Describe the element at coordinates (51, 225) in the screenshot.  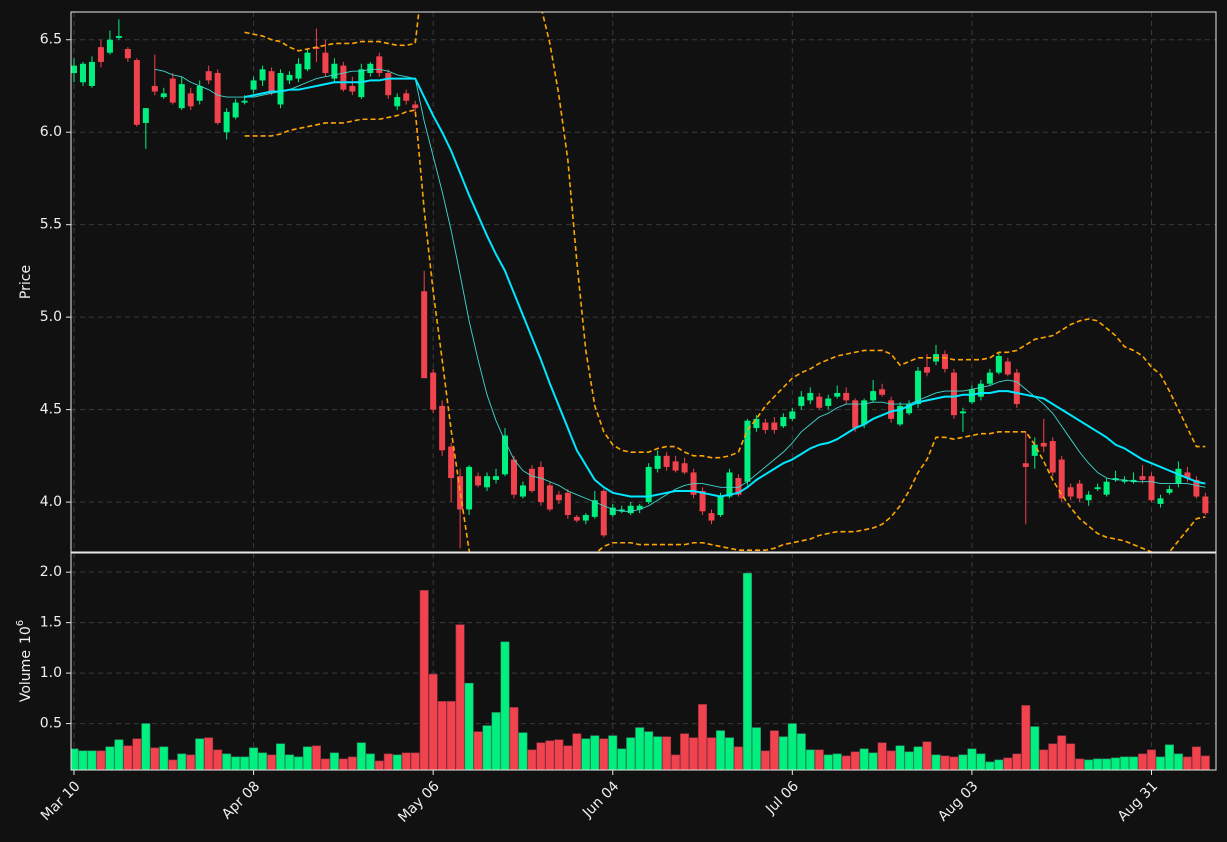
I see `y-tick-label: 5.5` at that location.